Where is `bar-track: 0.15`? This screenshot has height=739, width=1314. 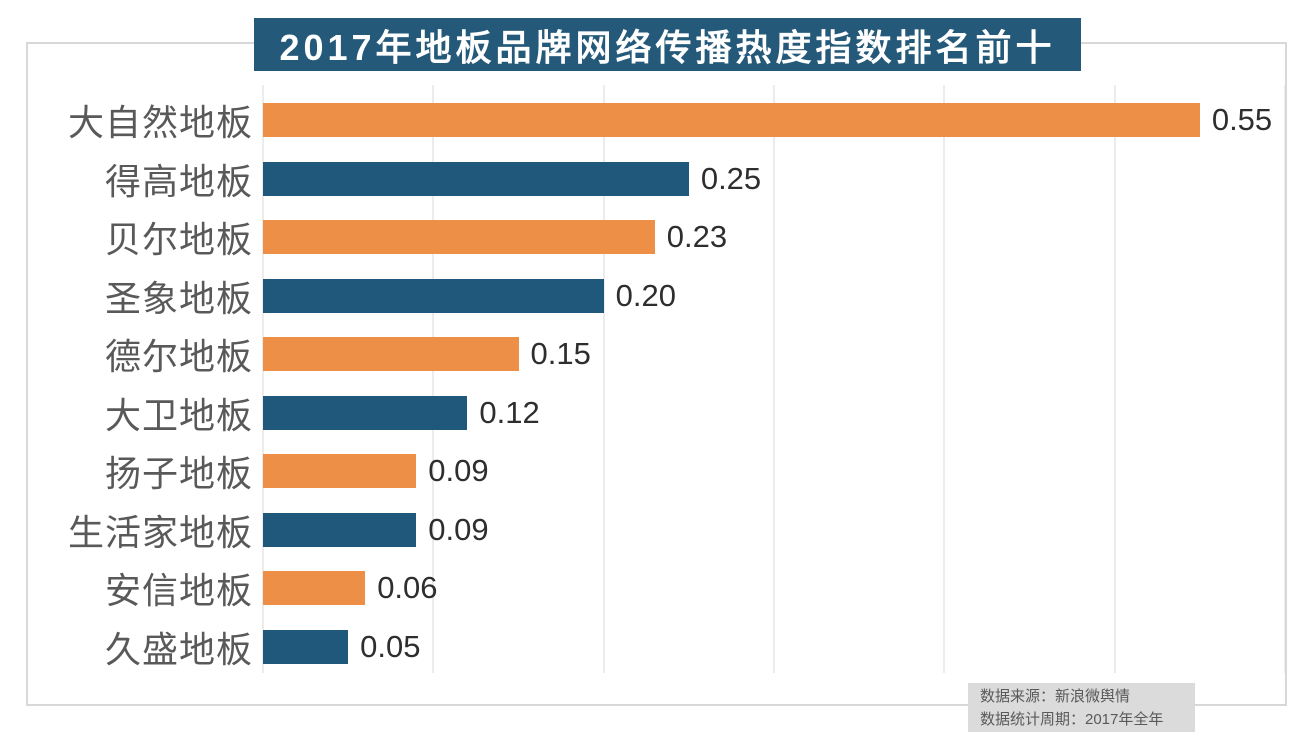
bar-track: 0.15 is located at coordinates (774, 354).